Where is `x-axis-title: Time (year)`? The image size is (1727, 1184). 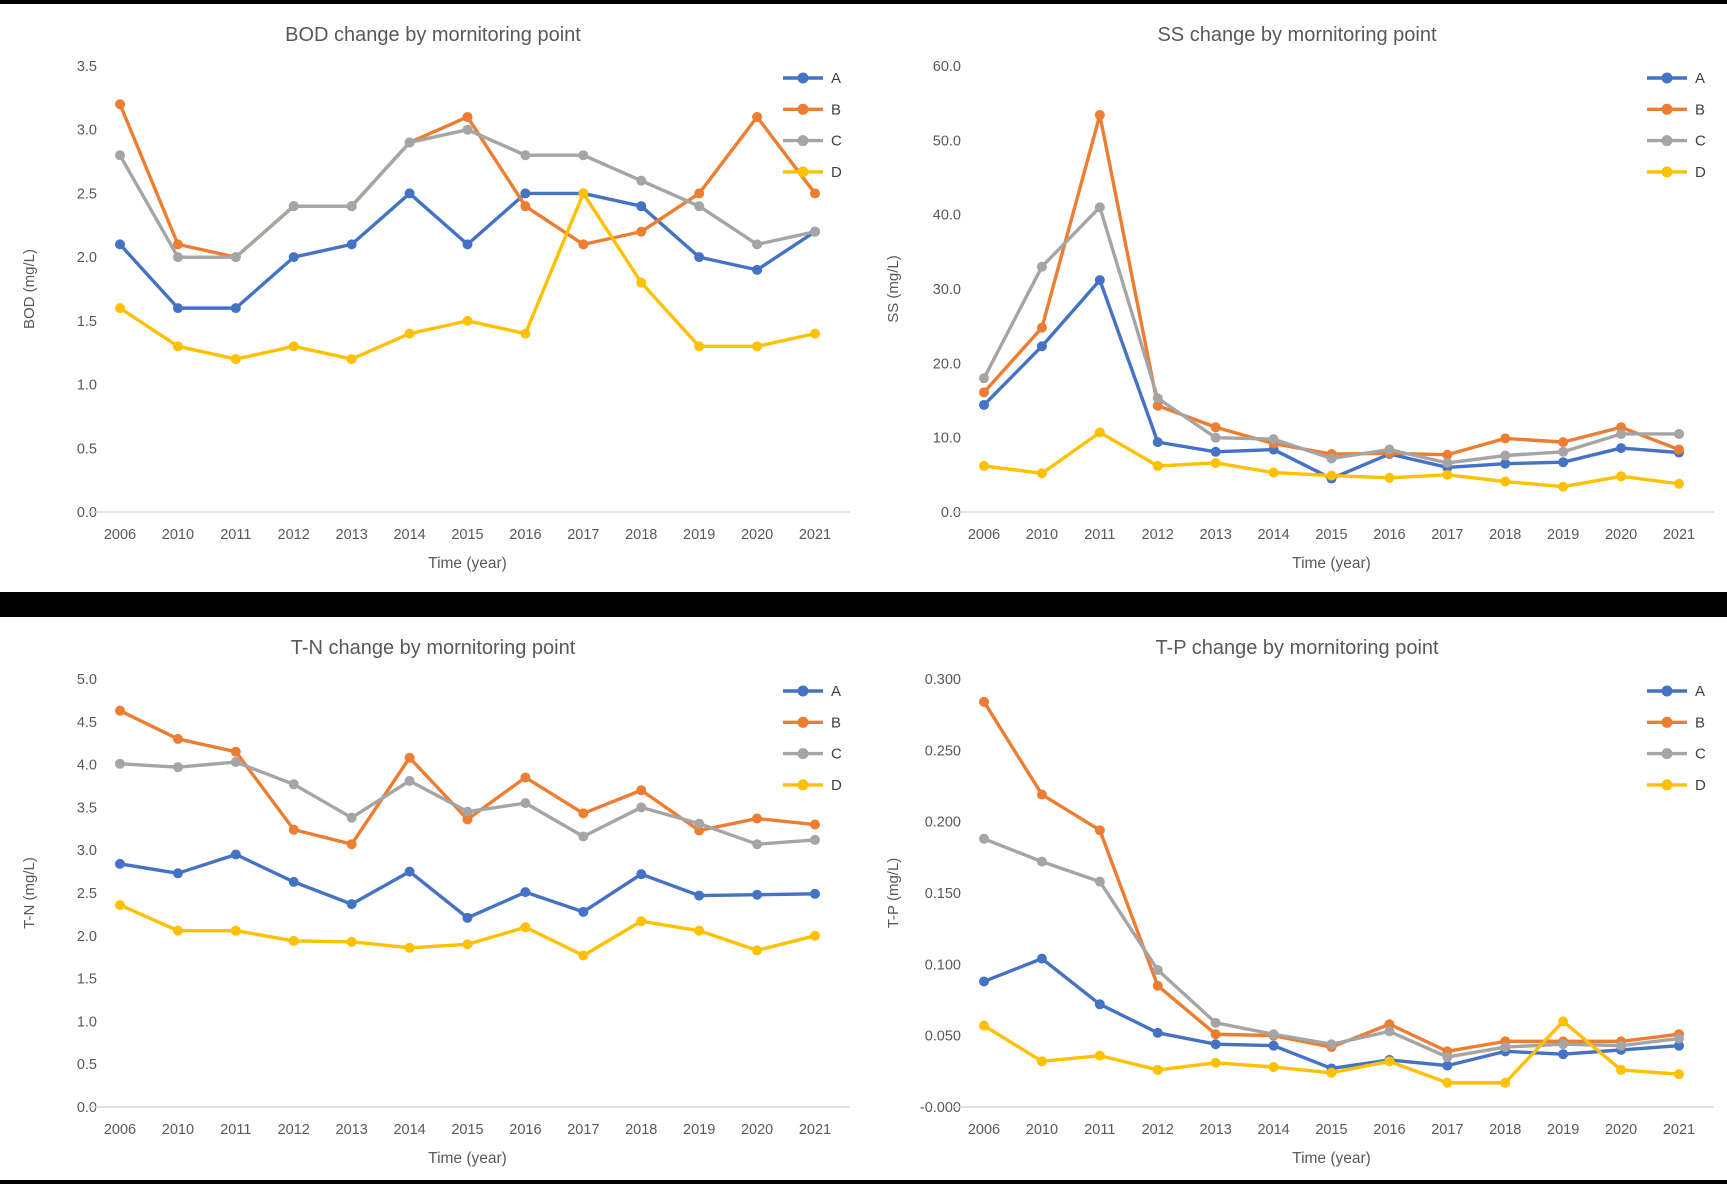
x-axis-title: Time (year) is located at coordinates (1331, 1158).